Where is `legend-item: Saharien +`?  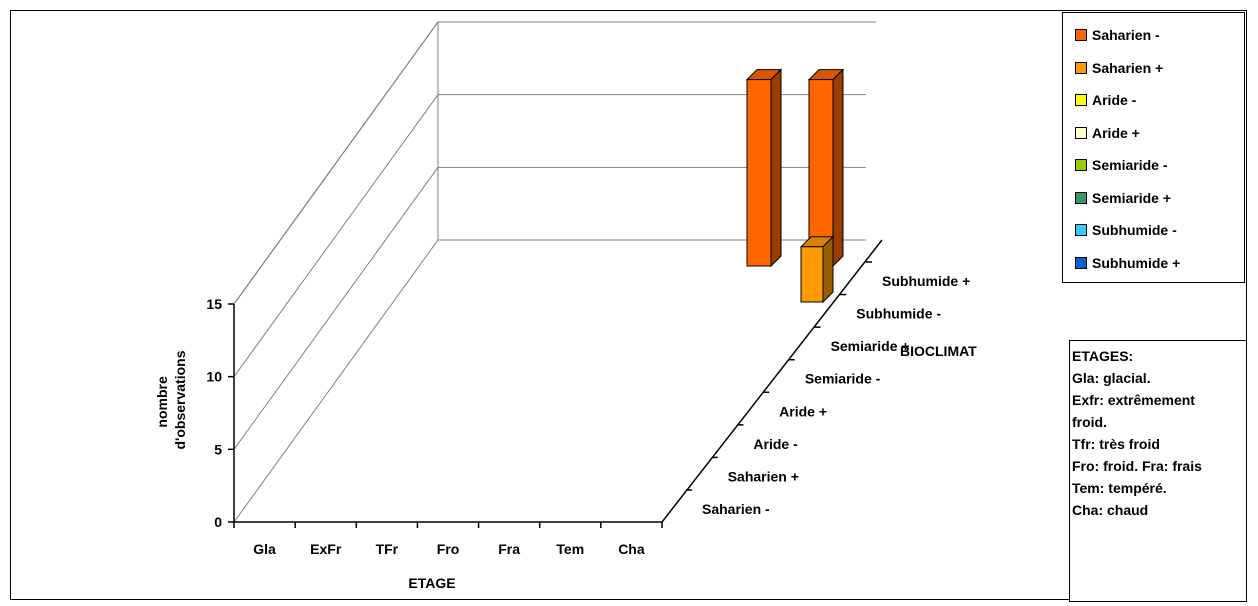 legend-item: Saharien + is located at coordinates (1119, 68).